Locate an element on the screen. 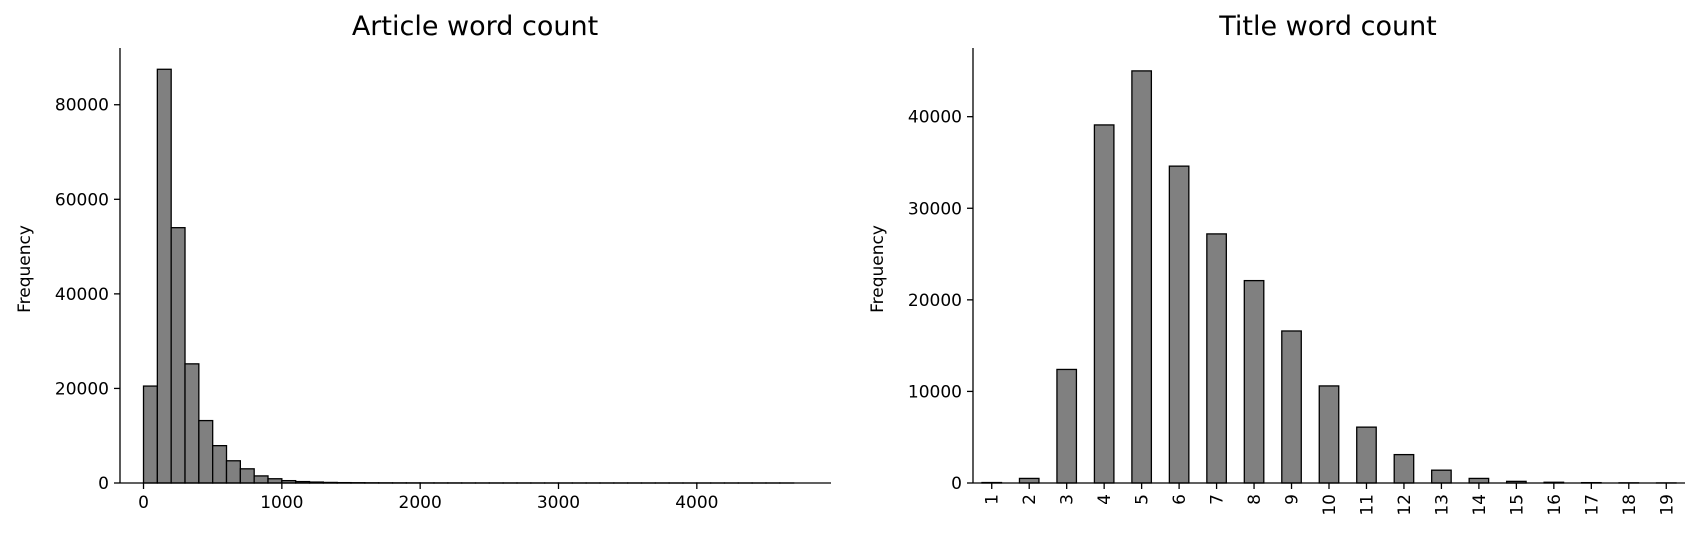 This screenshot has width=1696, height=537. x-tick-label: 19 is located at coordinates (1667, 505).